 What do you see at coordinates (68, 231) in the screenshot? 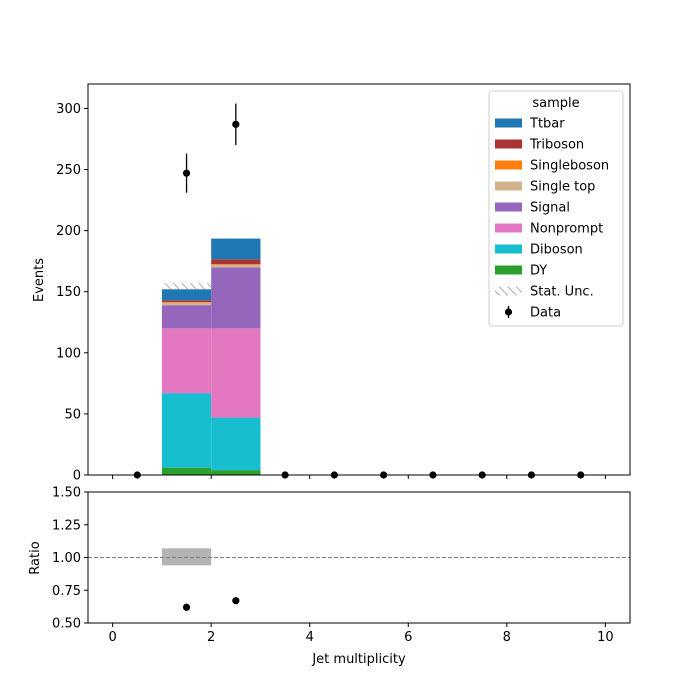
I see `y-tick-label-main-4: 200` at bounding box center [68, 231].